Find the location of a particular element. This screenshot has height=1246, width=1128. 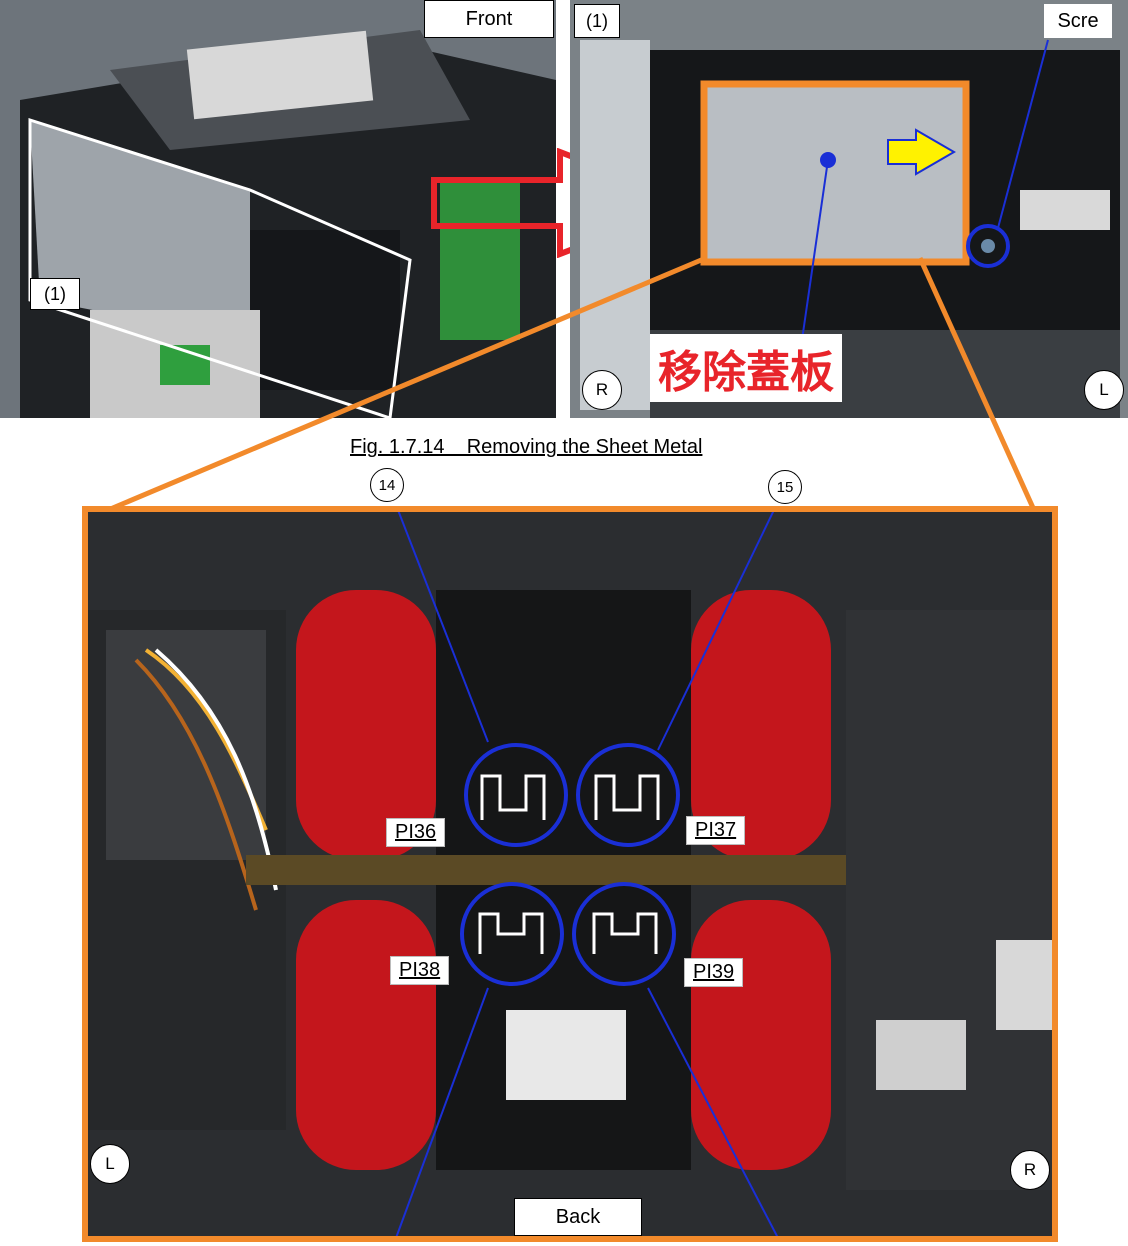

callout-14: 14 is located at coordinates (387, 485).